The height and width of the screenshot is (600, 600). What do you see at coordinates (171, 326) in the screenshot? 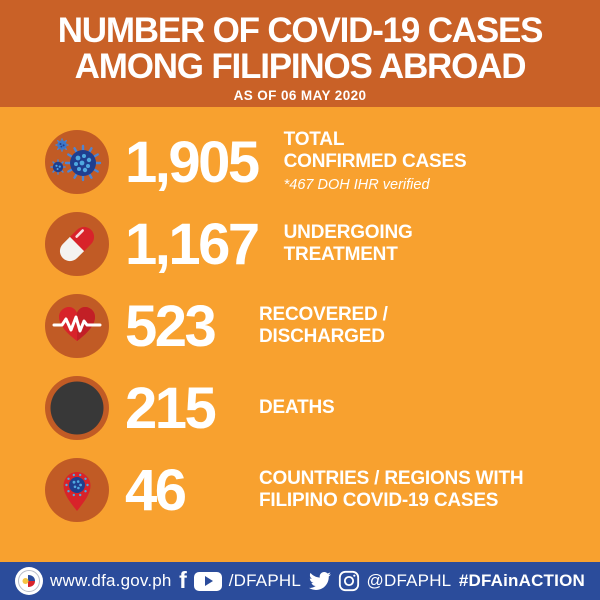
I see `stat-value-recovered: 523` at bounding box center [171, 326].